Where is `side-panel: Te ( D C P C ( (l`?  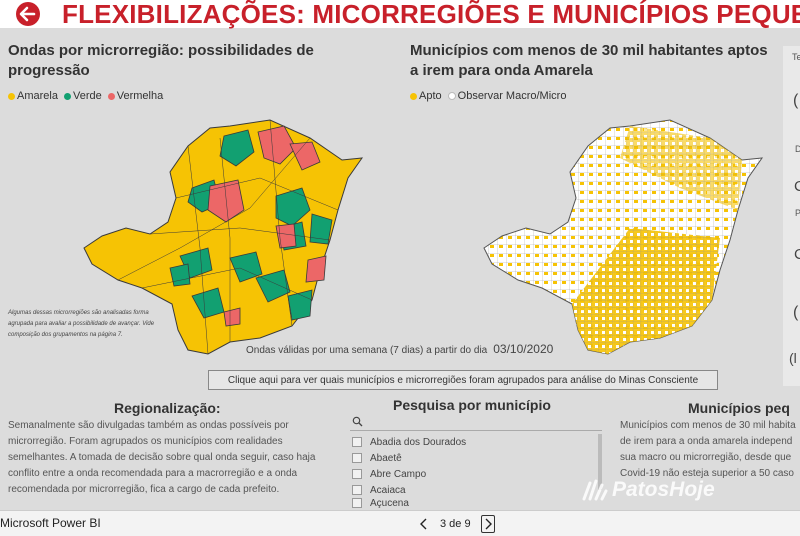 side-panel: Te ( D C P C ( (l is located at coordinates (791, 216).